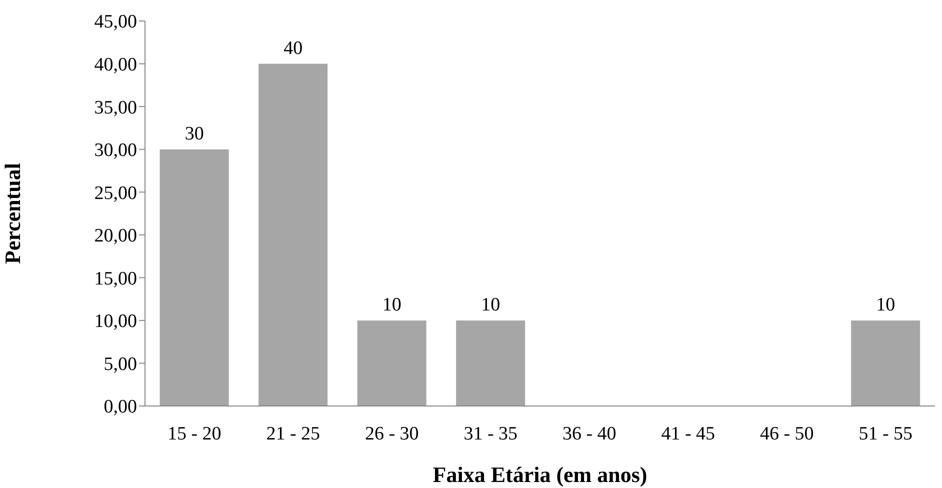  I want to click on y-tick-label: 45,00, so click(115, 22).